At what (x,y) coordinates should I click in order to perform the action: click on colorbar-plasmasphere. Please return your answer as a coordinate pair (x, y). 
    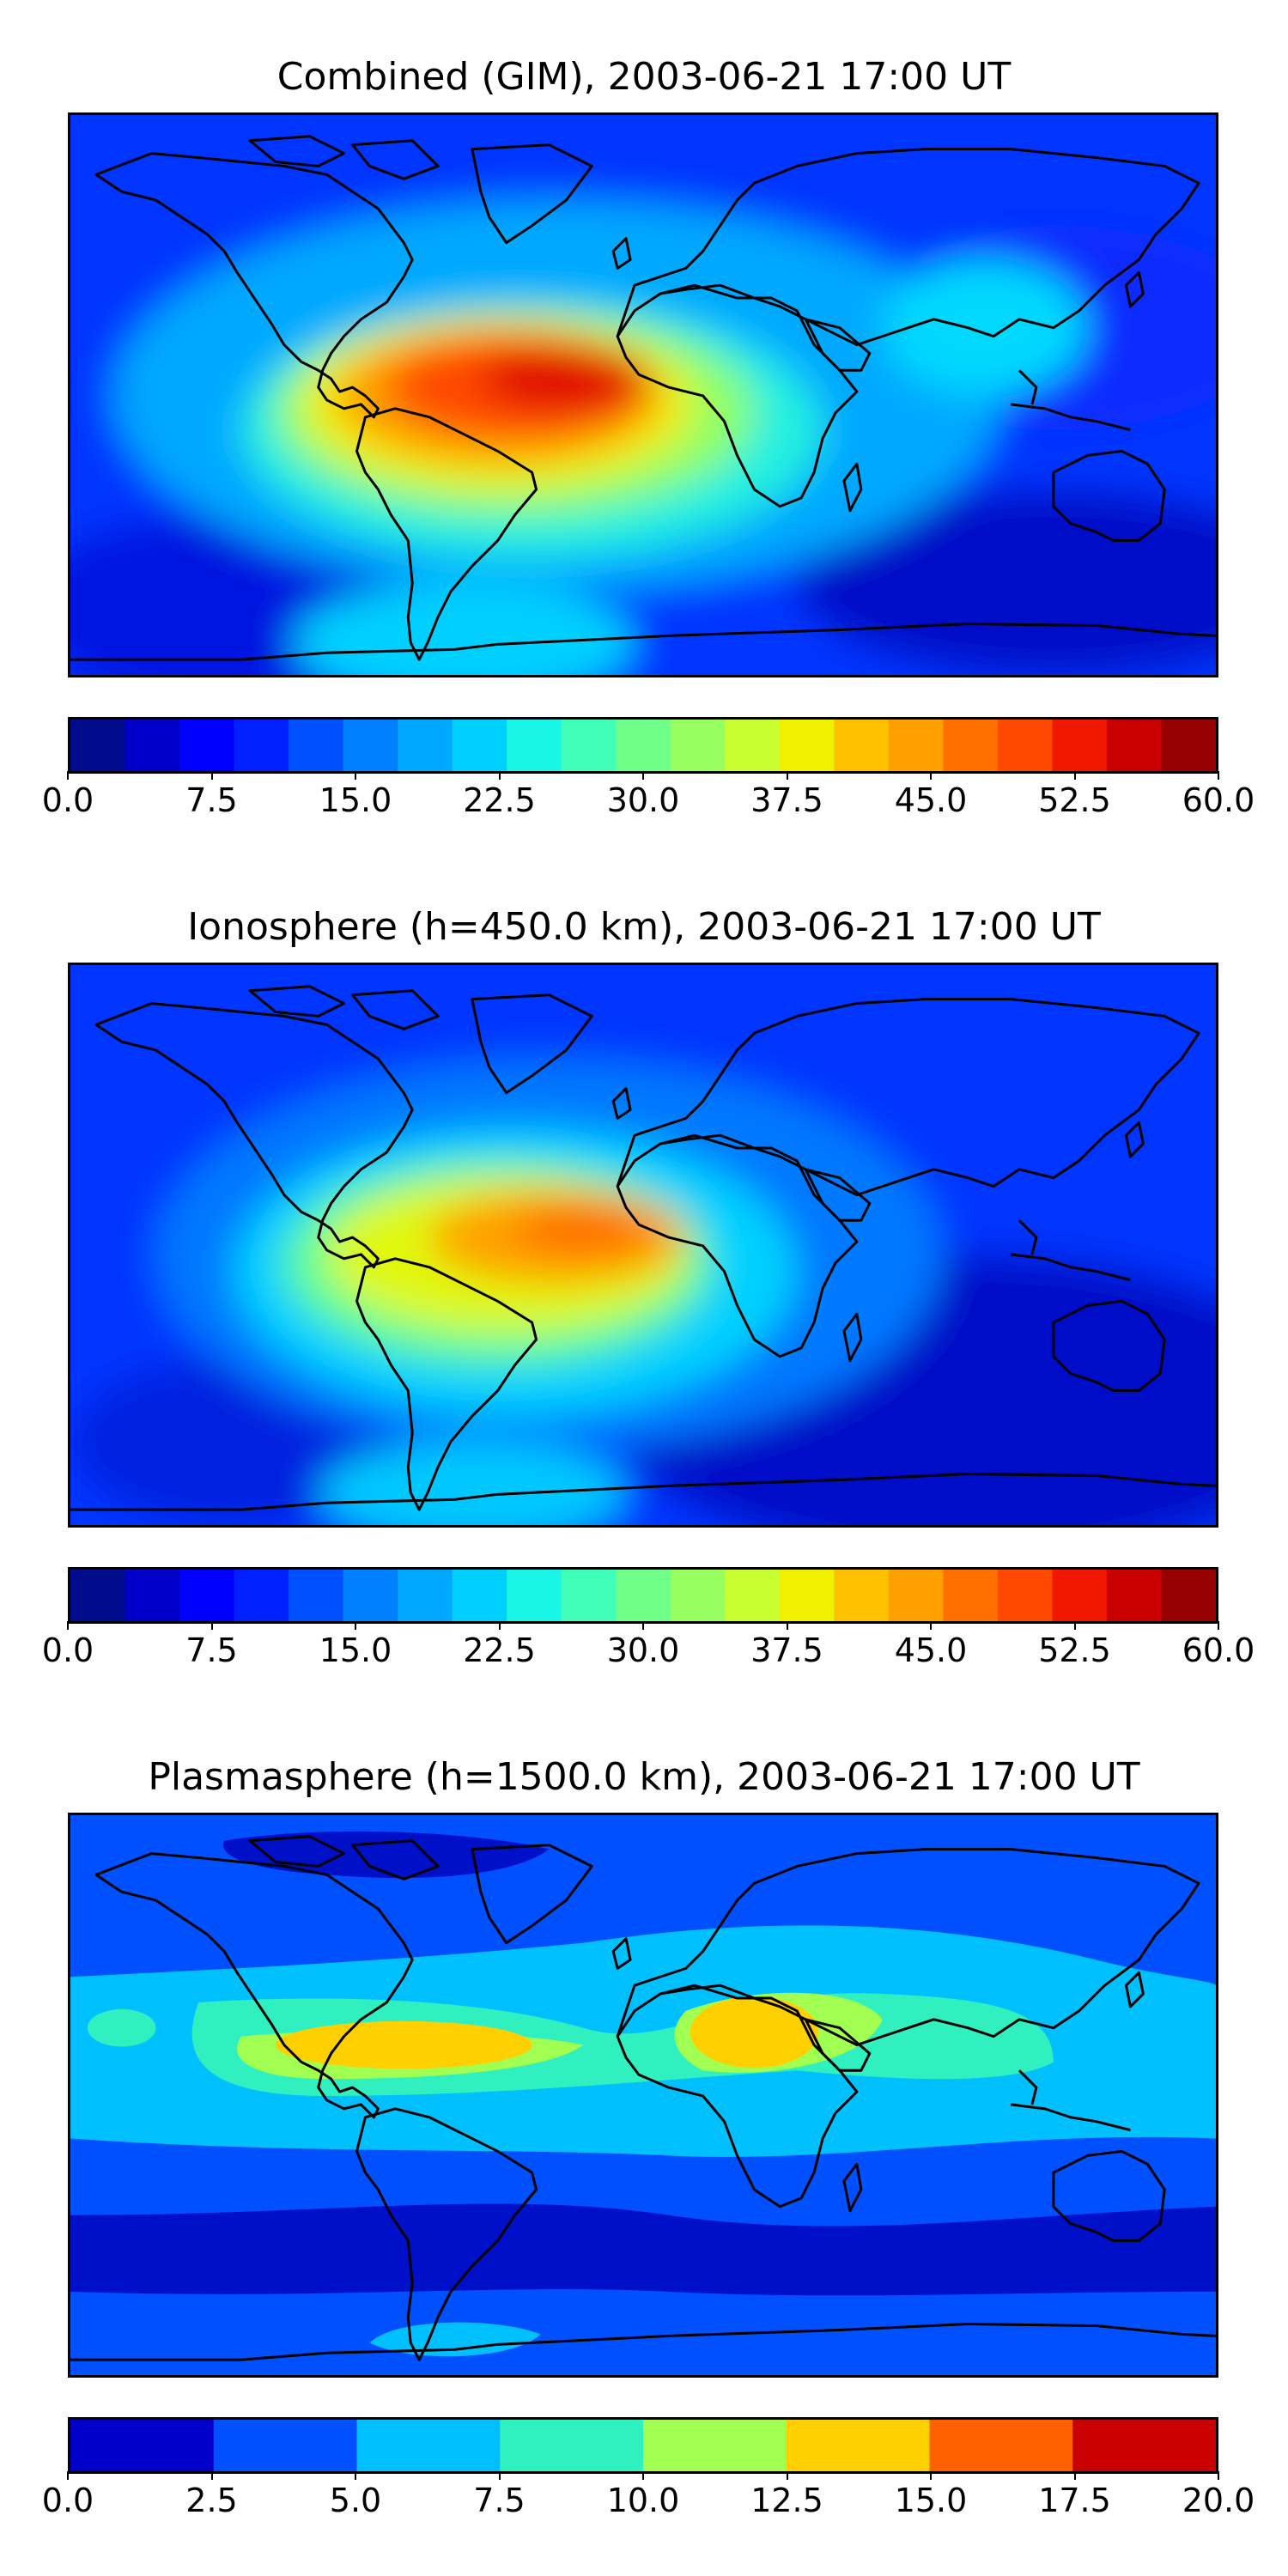
    Looking at the image, I should click on (643, 2445).